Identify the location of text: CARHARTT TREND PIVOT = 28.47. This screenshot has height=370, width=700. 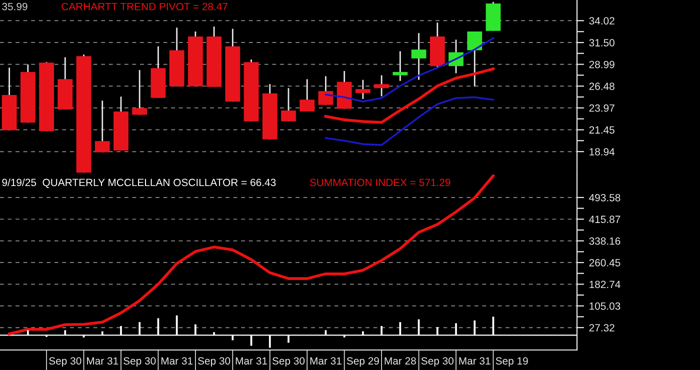
(145, 6).